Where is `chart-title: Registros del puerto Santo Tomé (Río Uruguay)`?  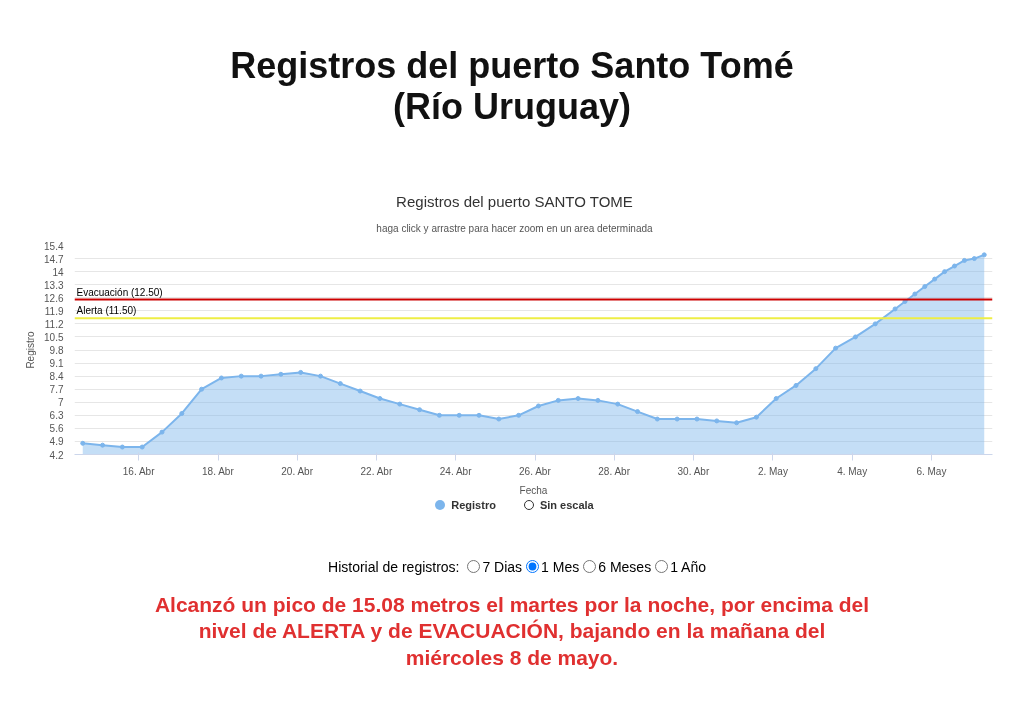
chart-title: Registros del puerto Santo Tomé (Río Uruguay) is located at coordinates (512, 86).